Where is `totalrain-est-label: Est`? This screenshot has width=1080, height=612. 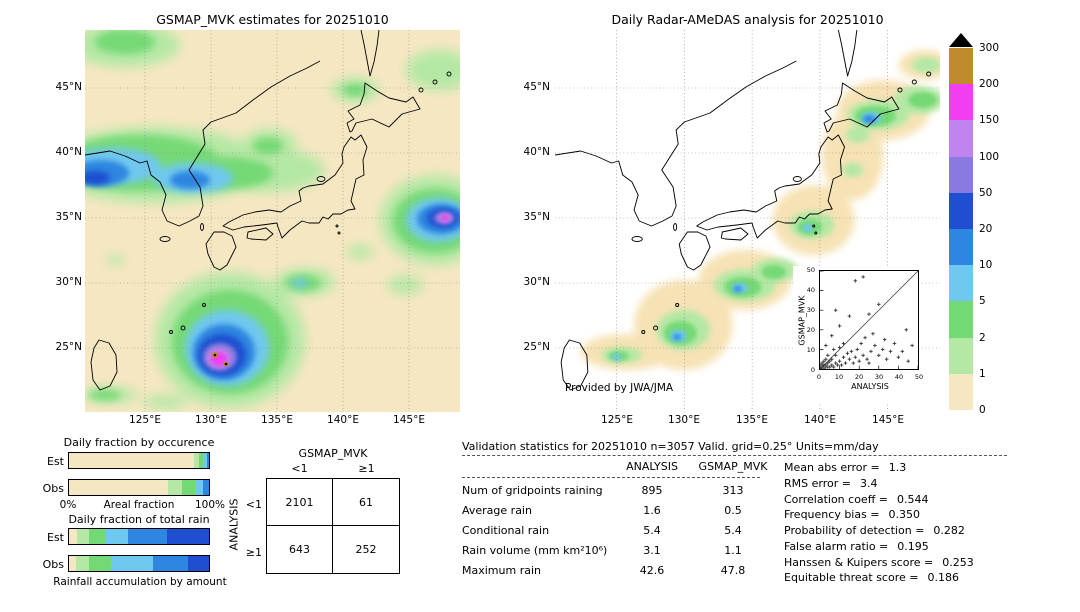
totalrain-est-label: Est is located at coordinates (55, 537).